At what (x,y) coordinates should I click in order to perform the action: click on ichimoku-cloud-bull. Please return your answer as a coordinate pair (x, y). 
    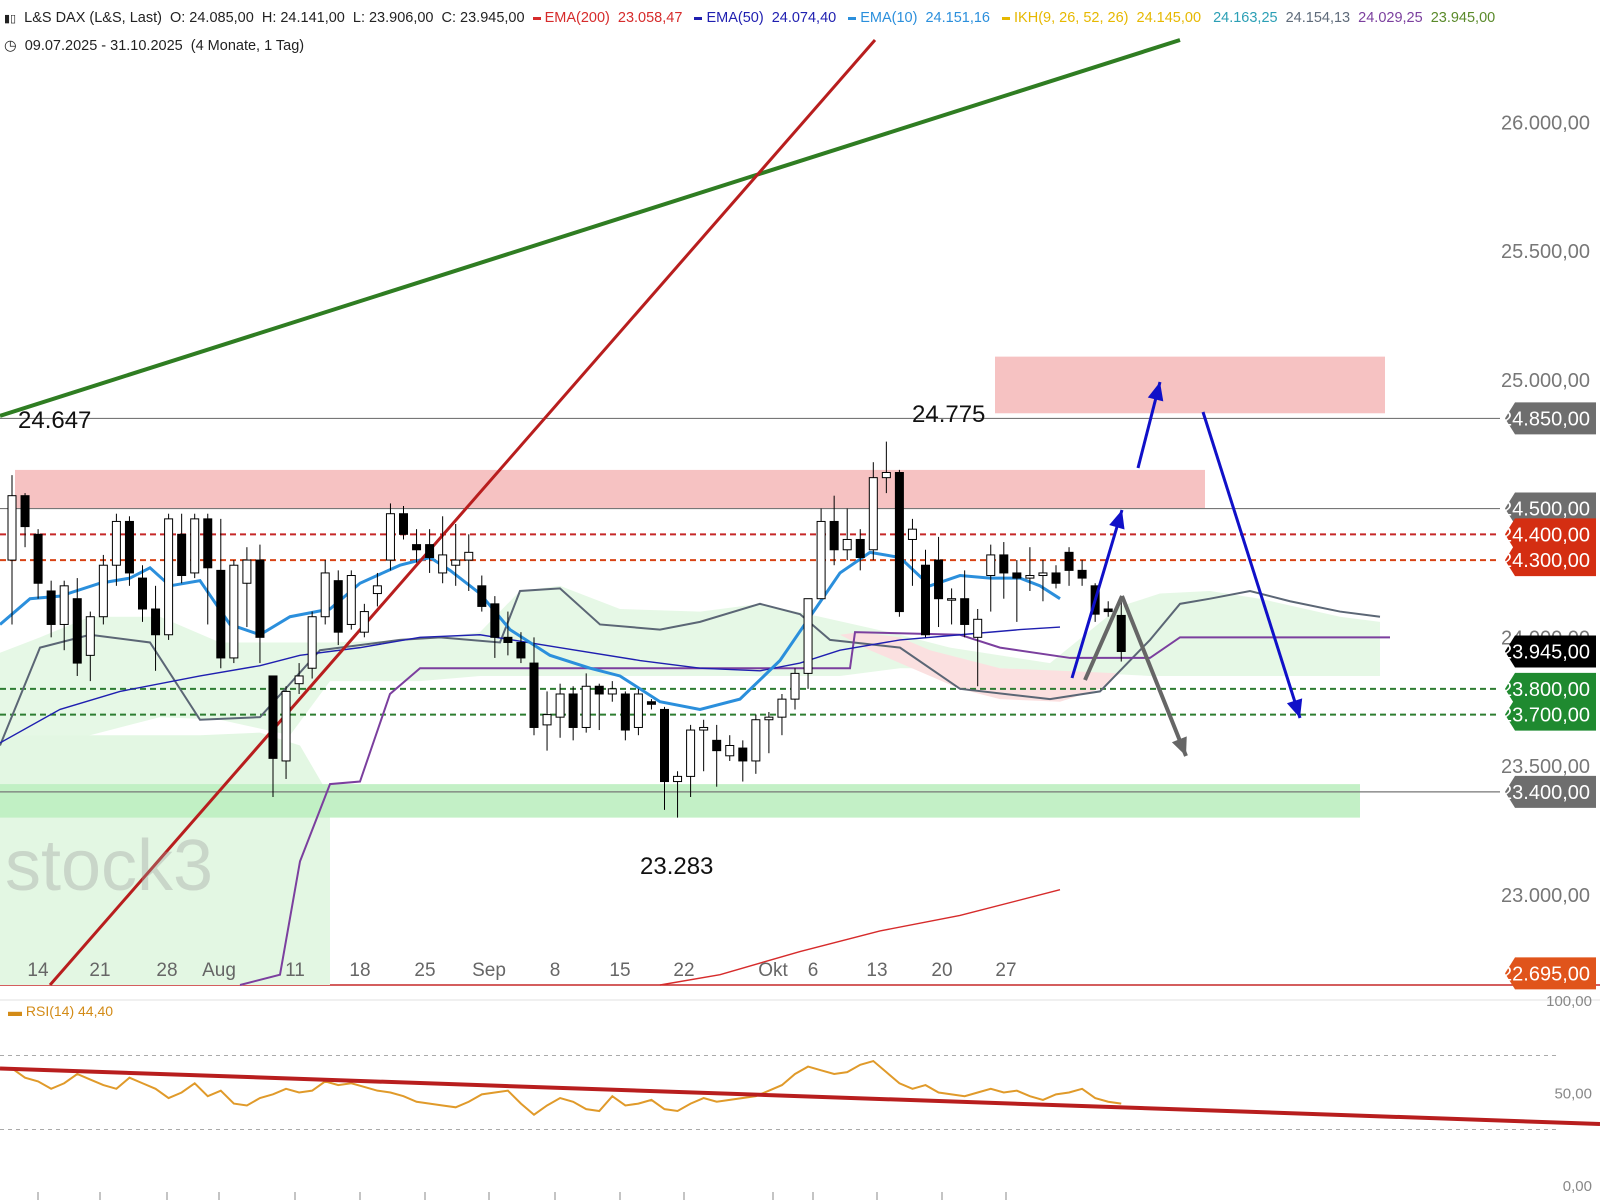
    Looking at the image, I should click on (690, 665).